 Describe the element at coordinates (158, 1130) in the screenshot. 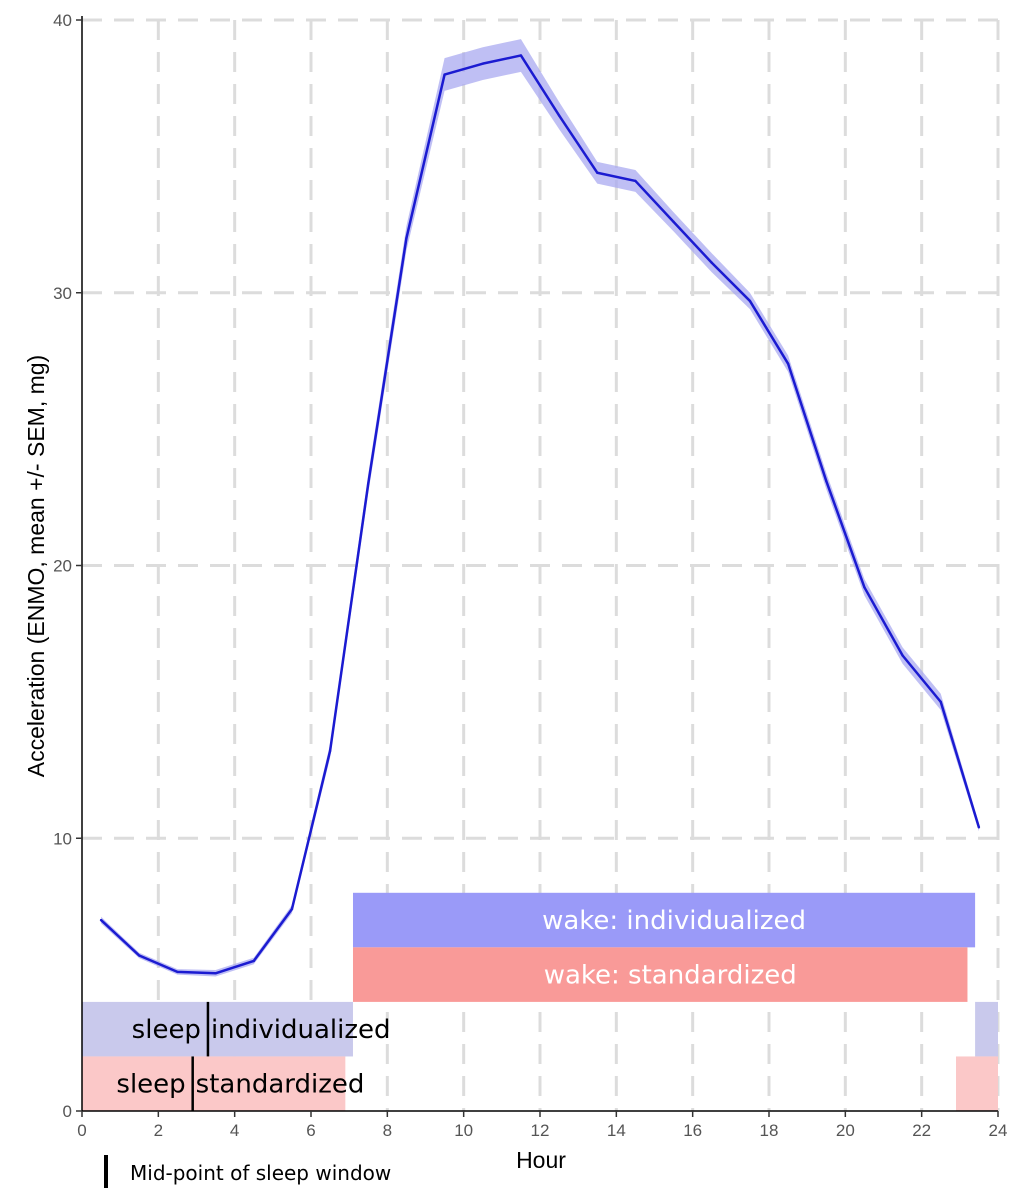

I see `x-tick-label: 2` at that location.